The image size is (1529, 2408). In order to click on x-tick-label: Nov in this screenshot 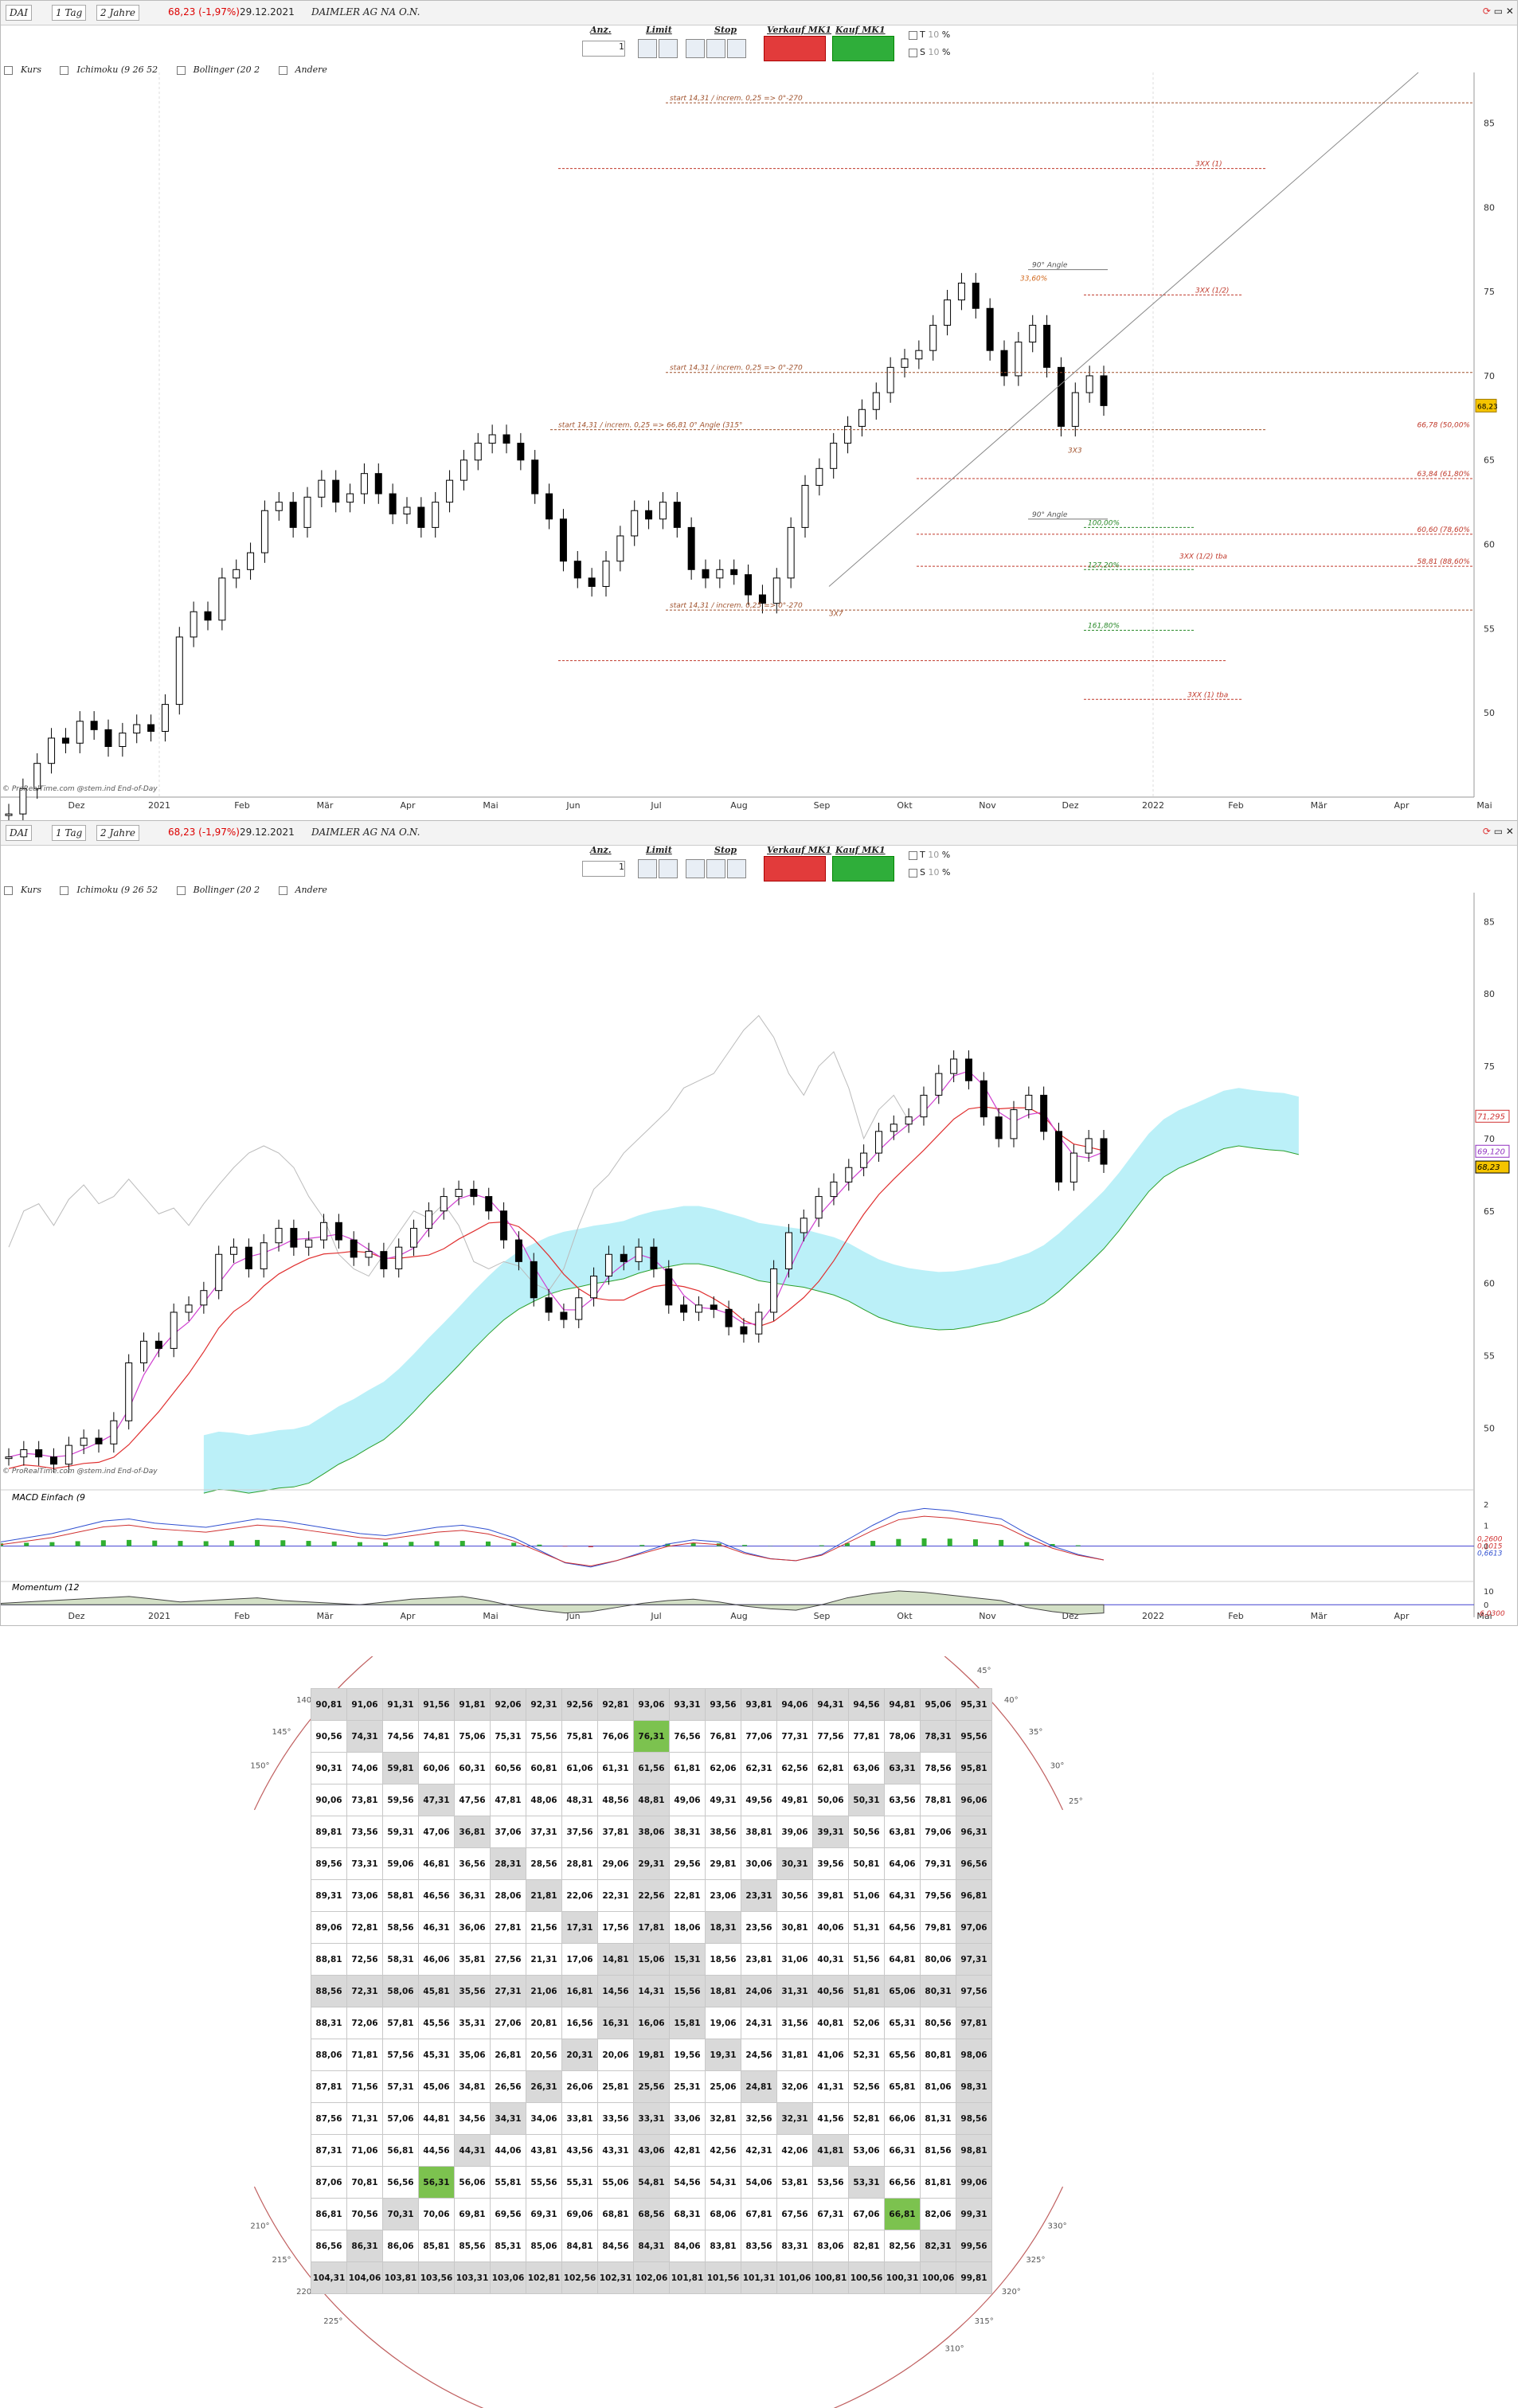, I will do `click(987, 1616)`.